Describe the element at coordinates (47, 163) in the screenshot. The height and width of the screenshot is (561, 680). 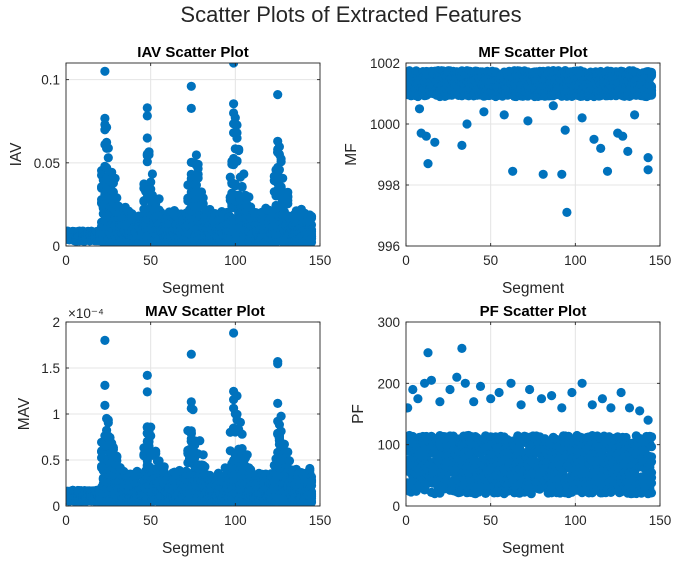
I see `y-tick-label: 0.05` at that location.